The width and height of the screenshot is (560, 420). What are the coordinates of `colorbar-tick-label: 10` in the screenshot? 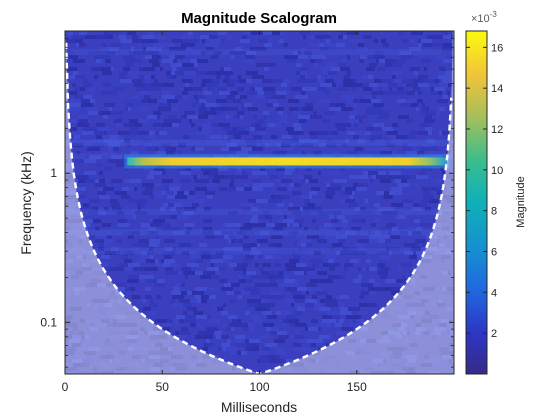 It's located at (497, 171).